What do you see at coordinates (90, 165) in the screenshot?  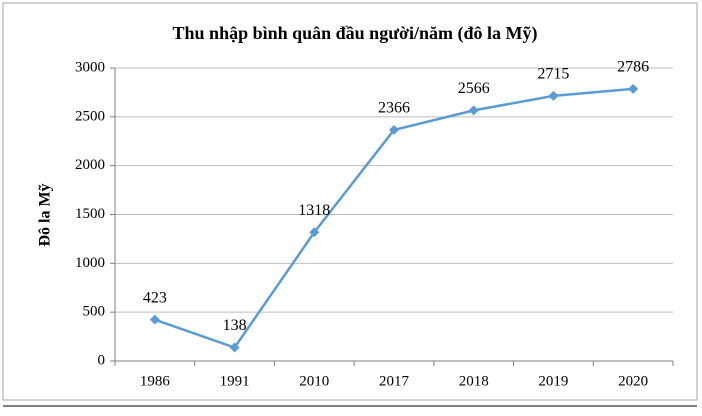 I see `y-tick-label: 2000` at bounding box center [90, 165].